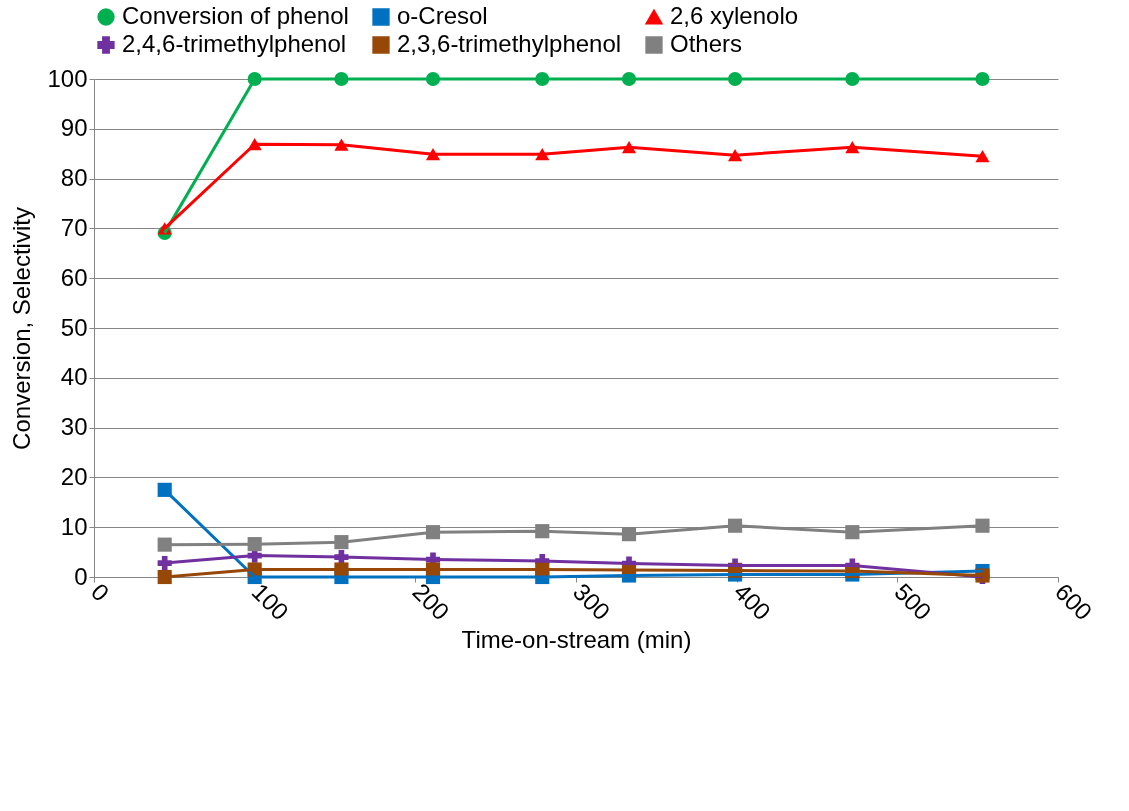 The height and width of the screenshot is (811, 1129). I want to click on legend-label: 2,3,6-trimethylphenol, so click(509, 43).